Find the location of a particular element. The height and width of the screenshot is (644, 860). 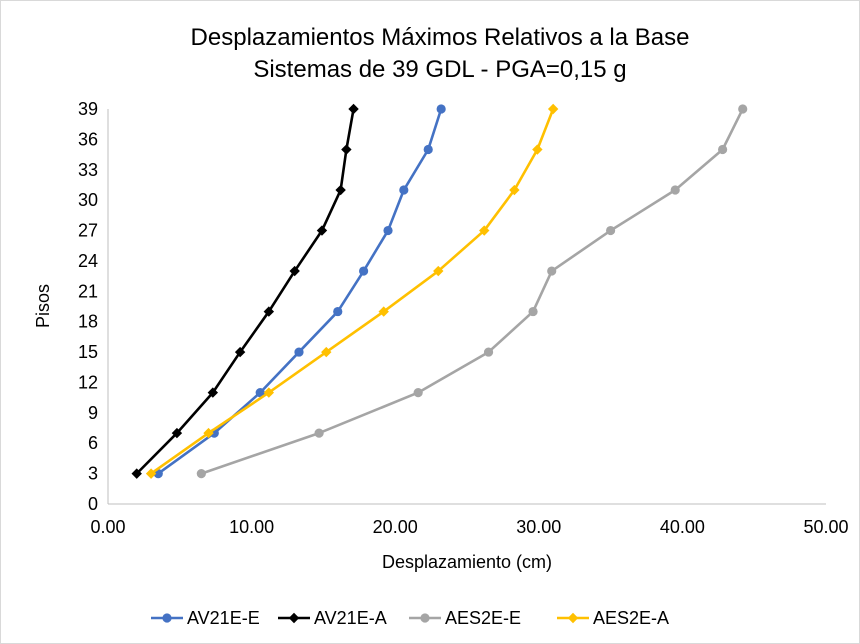

y-tick-label: 33 is located at coordinates (88, 170).